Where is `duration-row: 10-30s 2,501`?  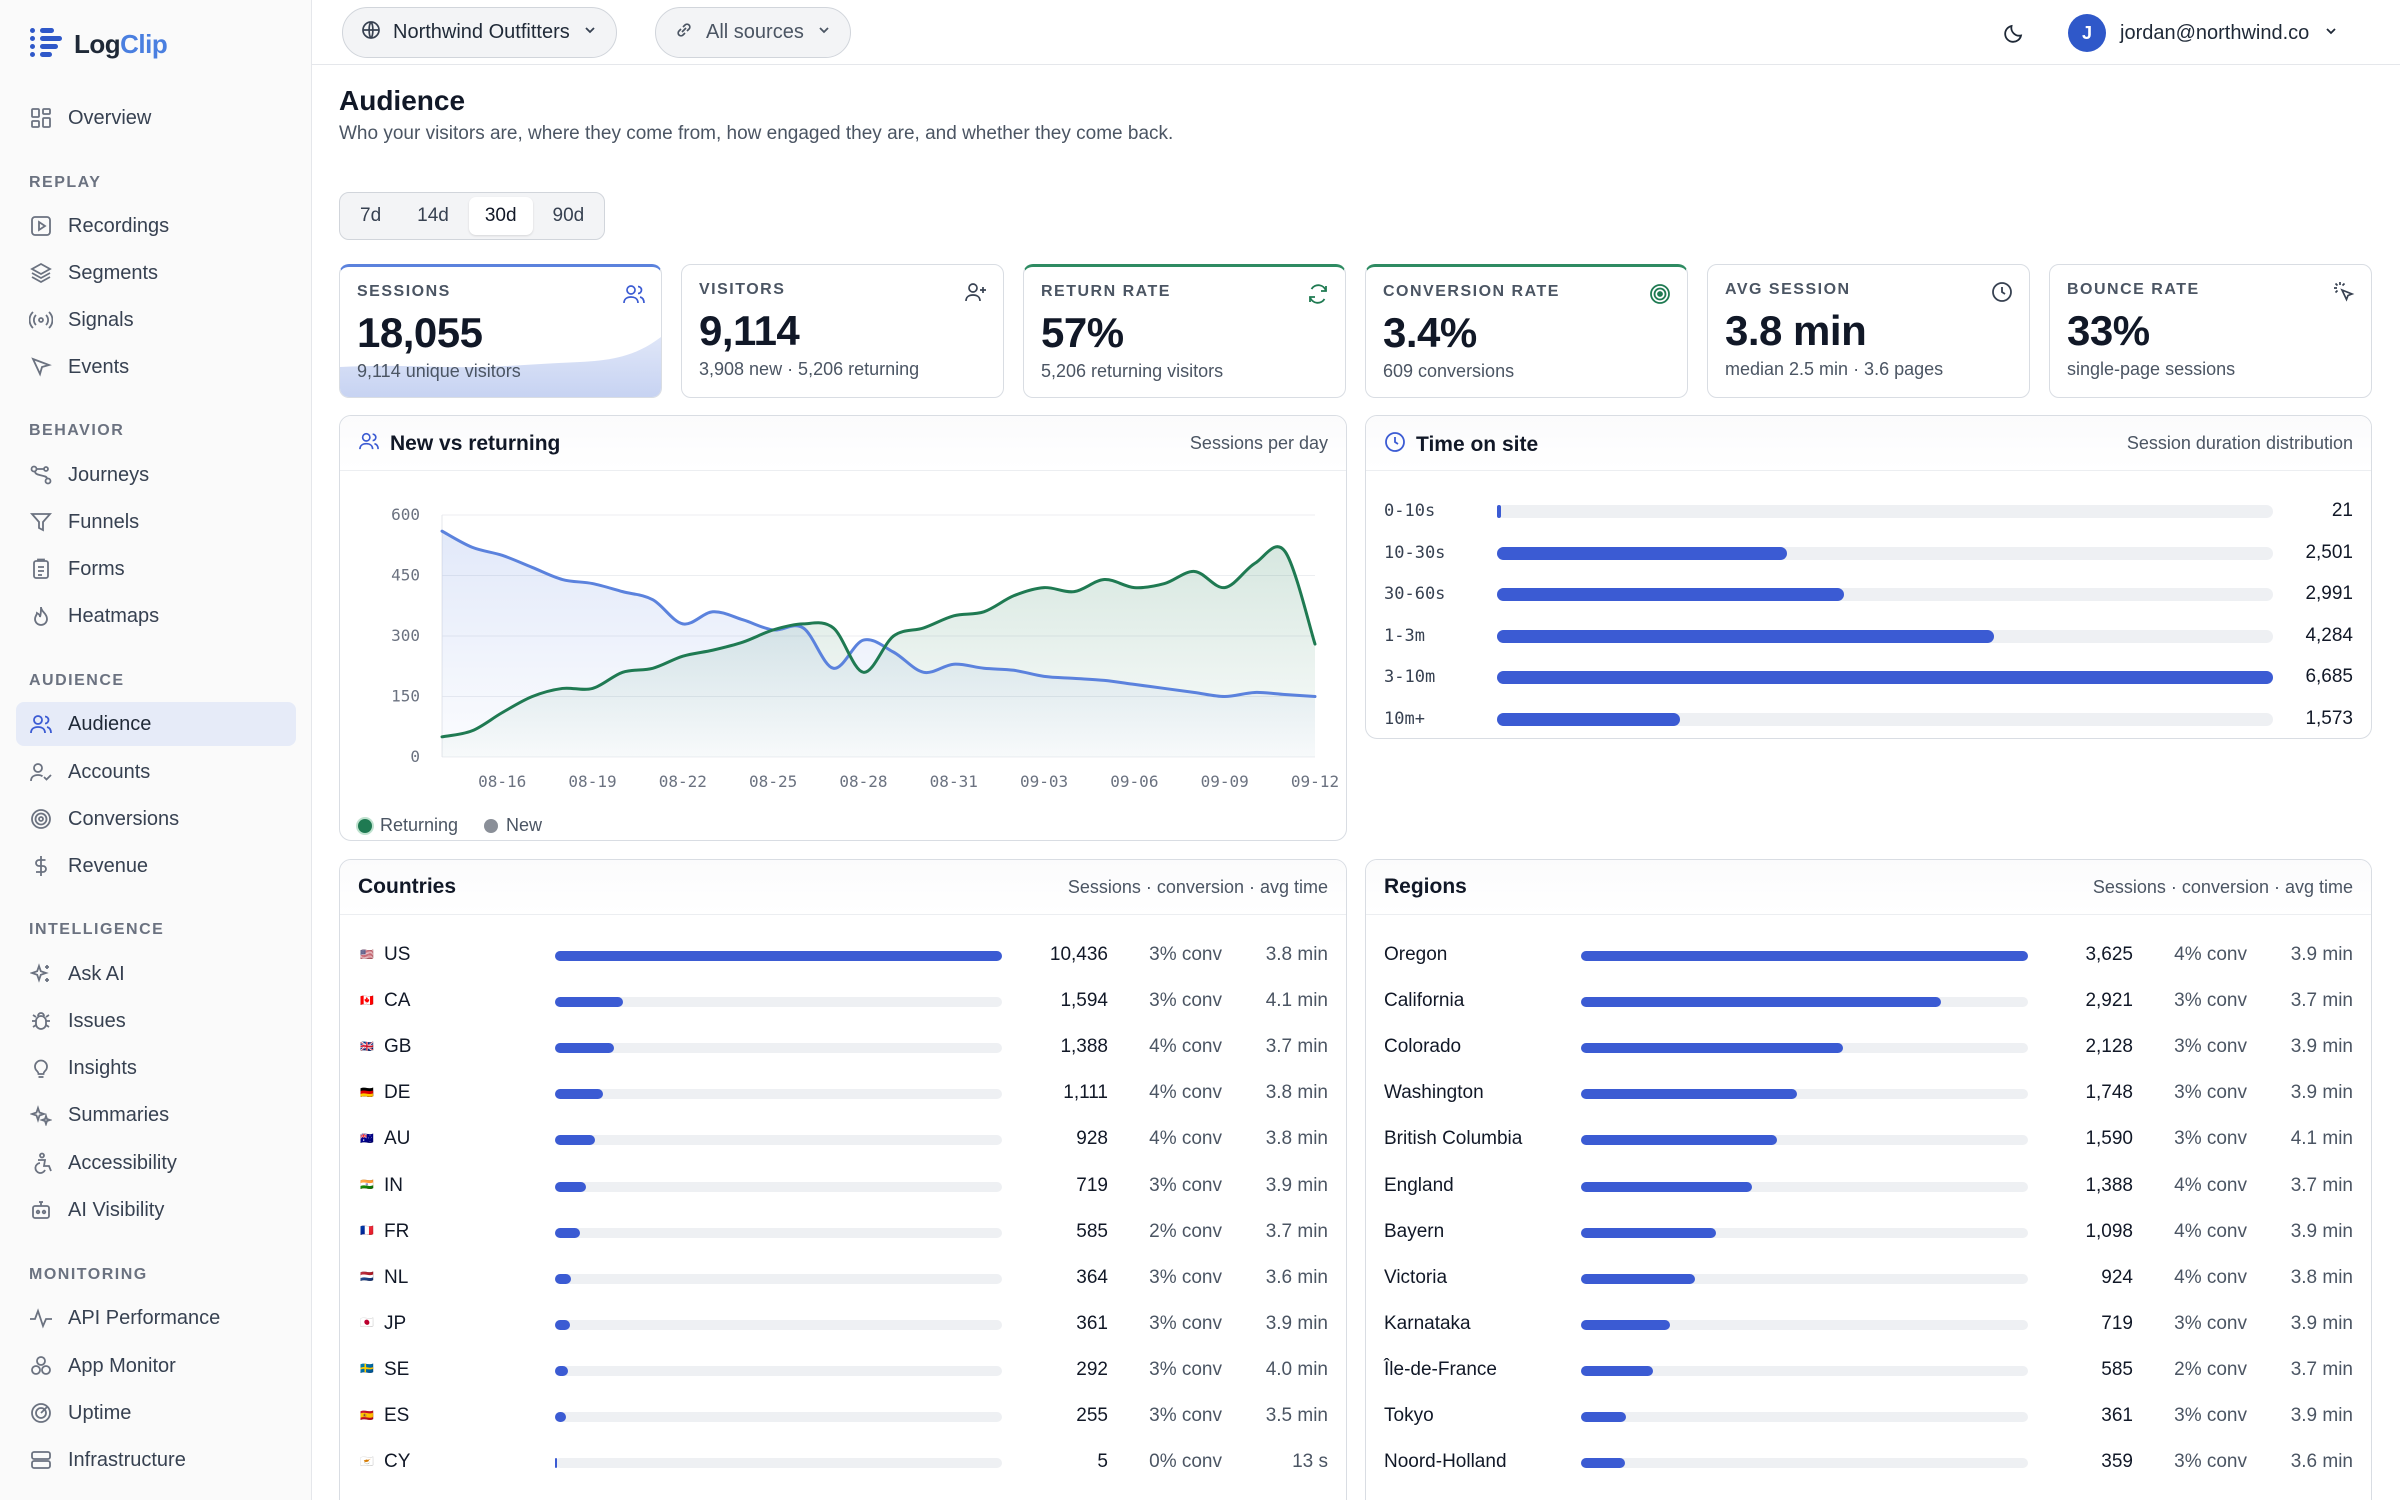
duration-row: 10-30s 2,501 is located at coordinates (1868, 553).